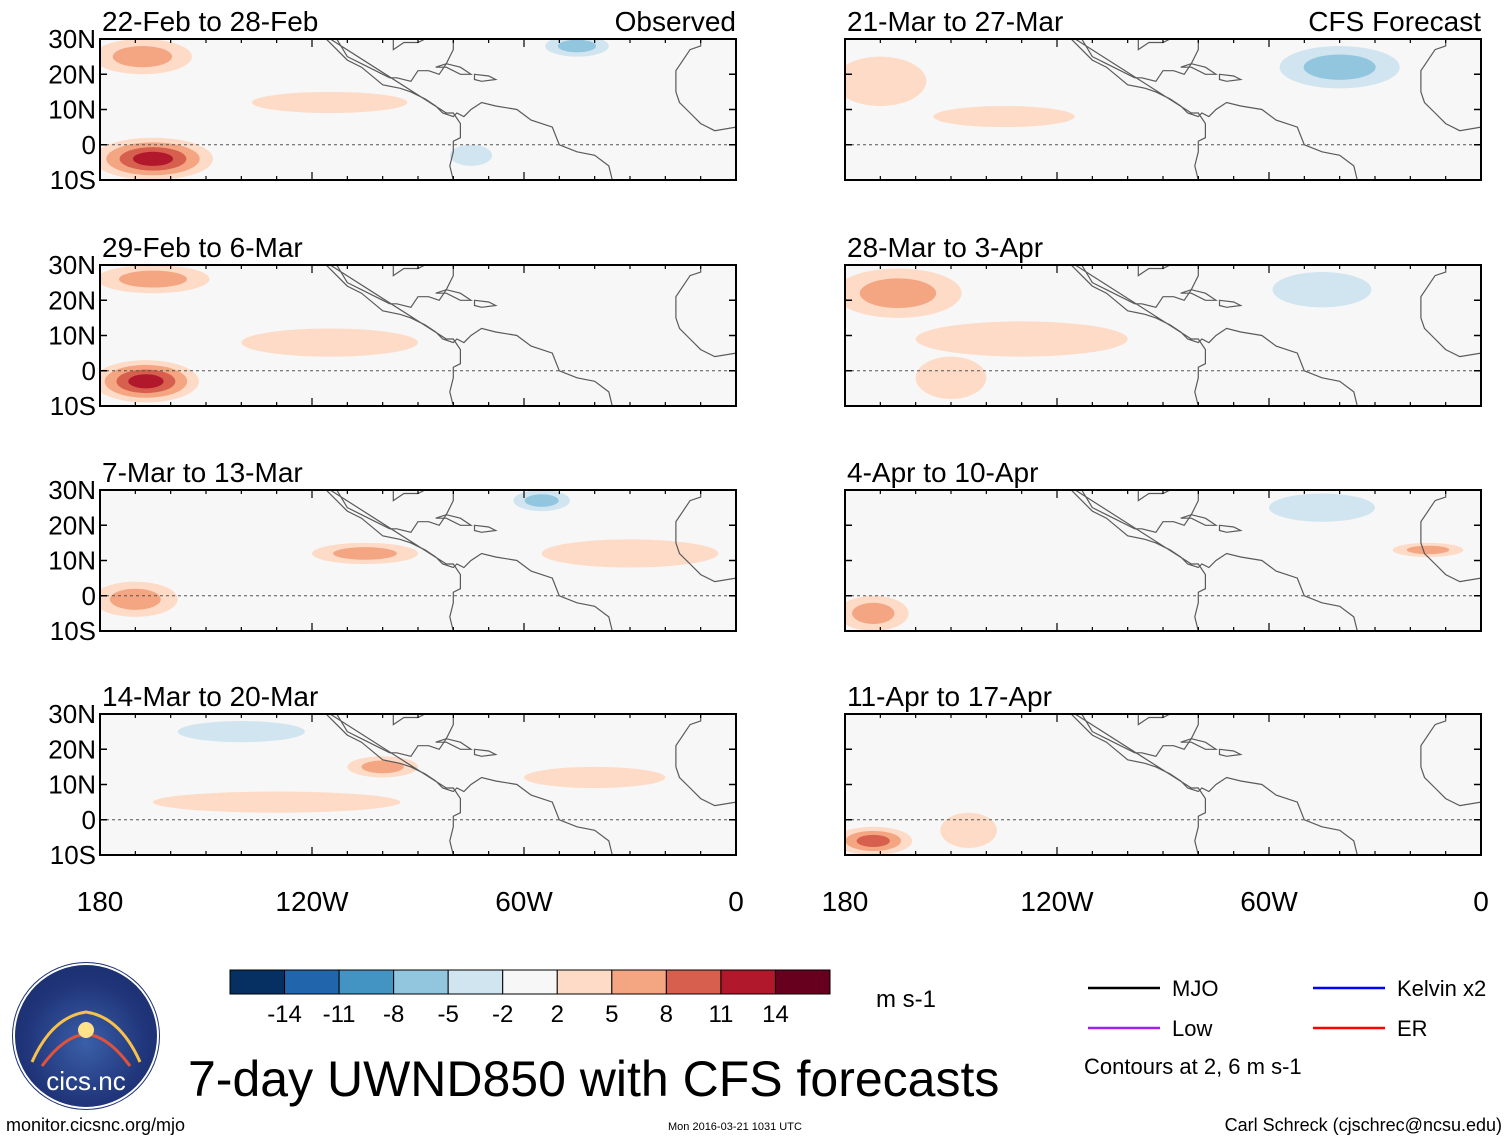 This screenshot has width=1510, height=1142. What do you see at coordinates (1363, 1125) in the screenshot?
I see `footer-credit: Carl Schreck (cjschrec@ncsu.edu)` at bounding box center [1363, 1125].